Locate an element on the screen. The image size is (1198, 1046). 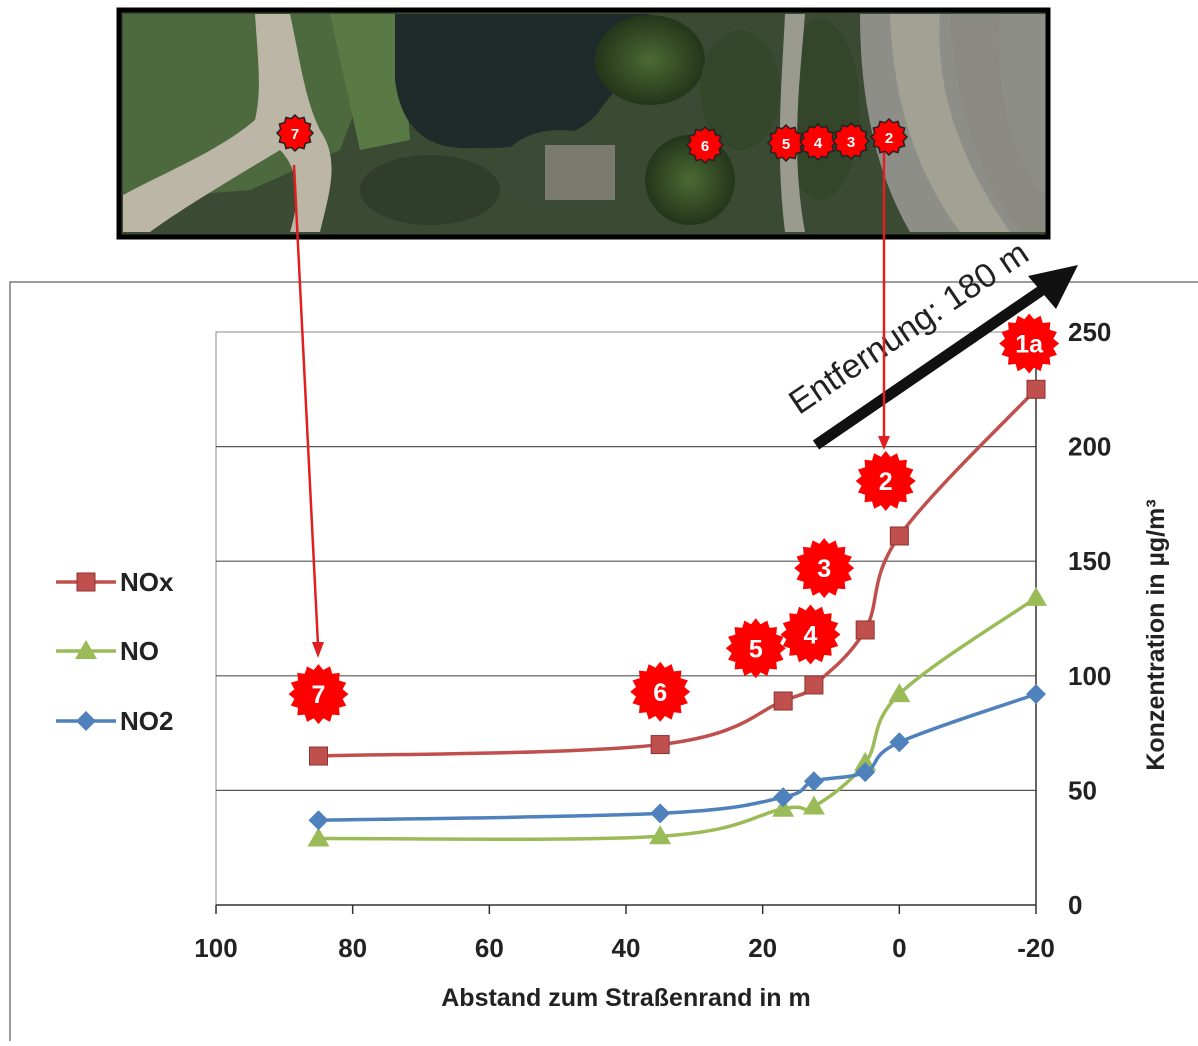
x-tick-label: -20 is located at coordinates (1036, 948).